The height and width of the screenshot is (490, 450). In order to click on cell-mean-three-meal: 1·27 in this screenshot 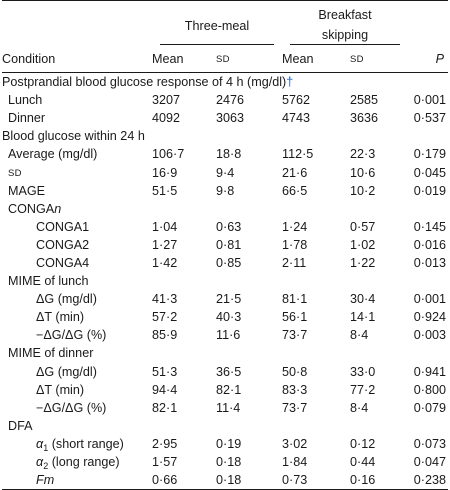, I will do `click(165, 244)`.